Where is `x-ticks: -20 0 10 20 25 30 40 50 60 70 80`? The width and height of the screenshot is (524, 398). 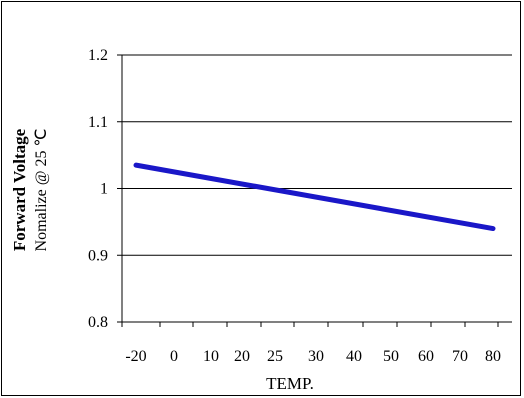
x-ticks: -20 0 10 20 25 30 40 50 60 70 80 is located at coordinates (311, 343).